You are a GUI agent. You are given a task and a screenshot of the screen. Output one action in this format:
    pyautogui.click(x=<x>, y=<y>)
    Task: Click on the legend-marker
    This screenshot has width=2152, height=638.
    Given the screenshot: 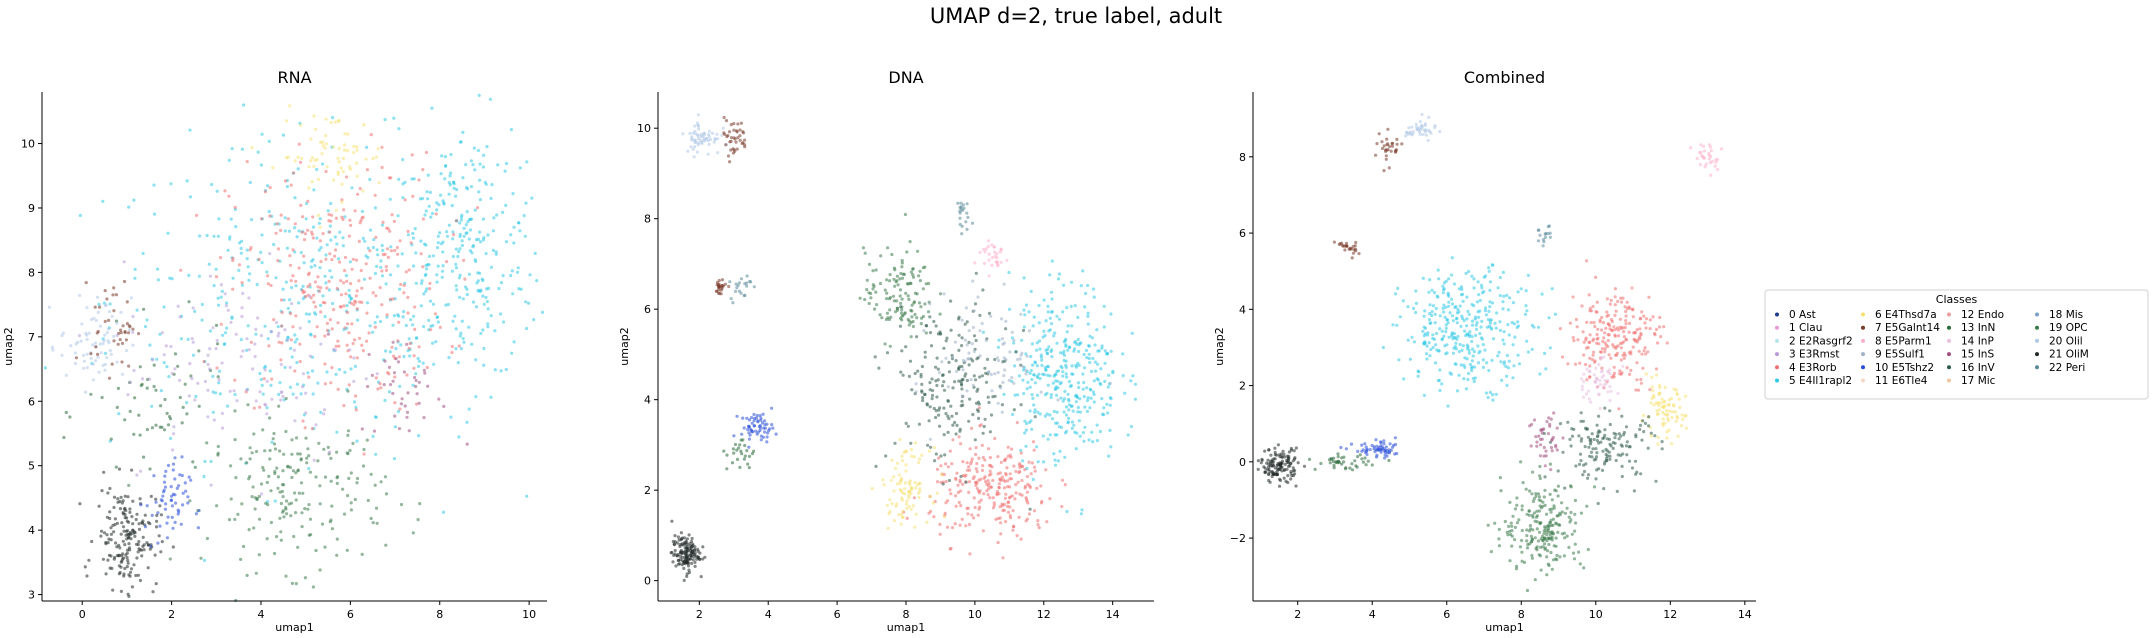 What is the action you would take?
    pyautogui.click(x=1863, y=314)
    